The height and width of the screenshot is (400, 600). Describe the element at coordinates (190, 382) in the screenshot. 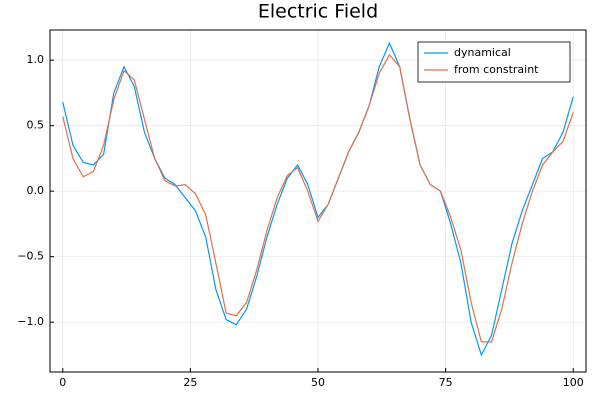

I see `x-tick-label: 25` at that location.